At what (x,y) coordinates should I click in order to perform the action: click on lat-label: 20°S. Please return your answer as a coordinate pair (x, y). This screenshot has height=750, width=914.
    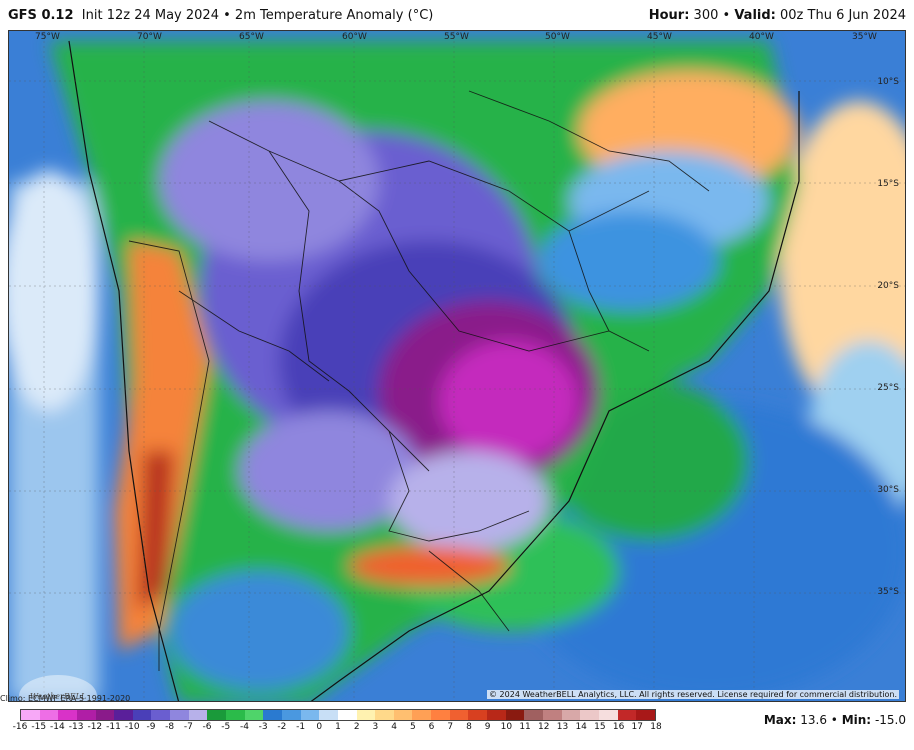
    Looking at the image, I should click on (888, 286).